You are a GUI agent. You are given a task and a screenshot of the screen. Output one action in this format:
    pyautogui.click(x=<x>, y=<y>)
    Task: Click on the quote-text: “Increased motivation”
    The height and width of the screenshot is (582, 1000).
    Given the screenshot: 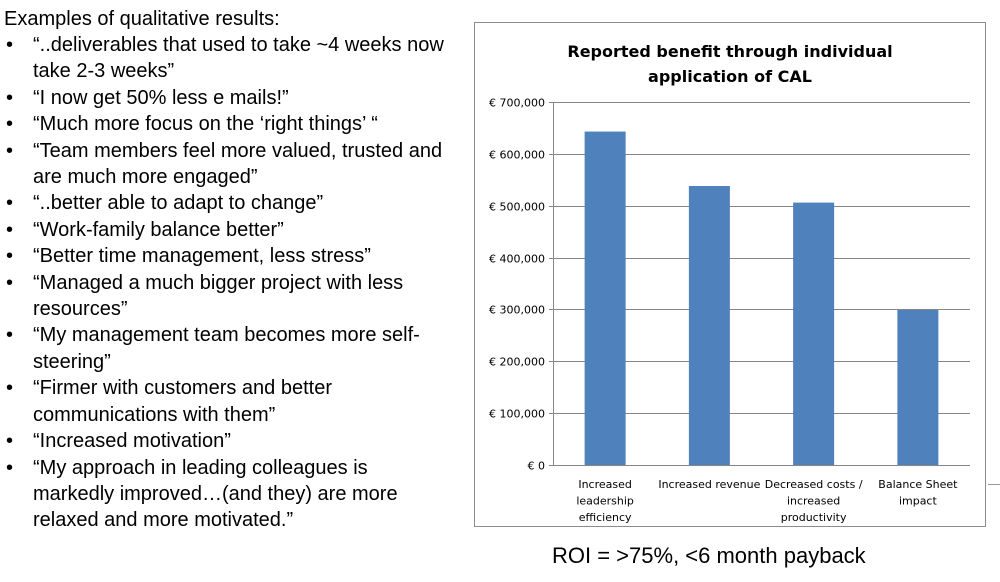 What is the action you would take?
    pyautogui.click(x=132, y=441)
    